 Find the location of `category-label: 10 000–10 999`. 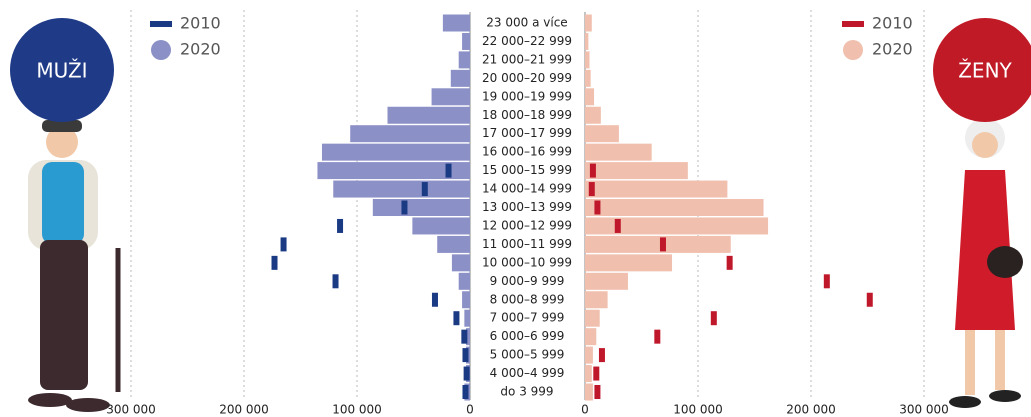

category-label: 10 000–10 999 is located at coordinates (527, 262).